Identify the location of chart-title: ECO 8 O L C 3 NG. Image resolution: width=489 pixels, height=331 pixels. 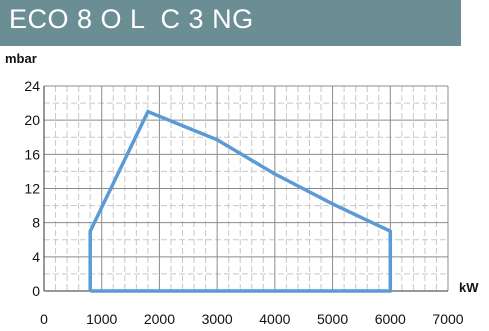
(131, 19).